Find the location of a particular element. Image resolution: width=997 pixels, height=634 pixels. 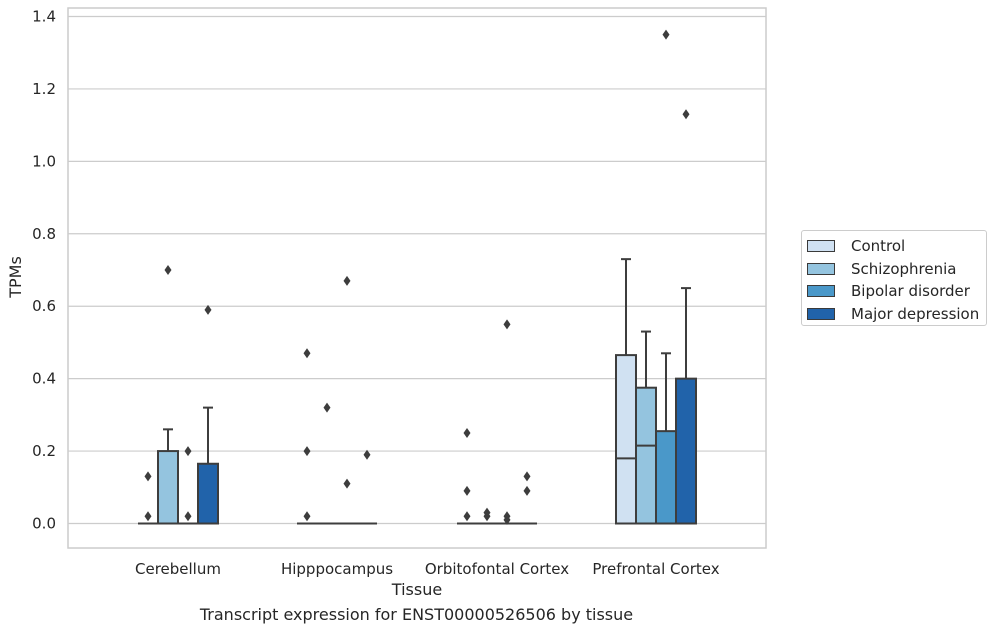

box-control is located at coordinates (626, 391).